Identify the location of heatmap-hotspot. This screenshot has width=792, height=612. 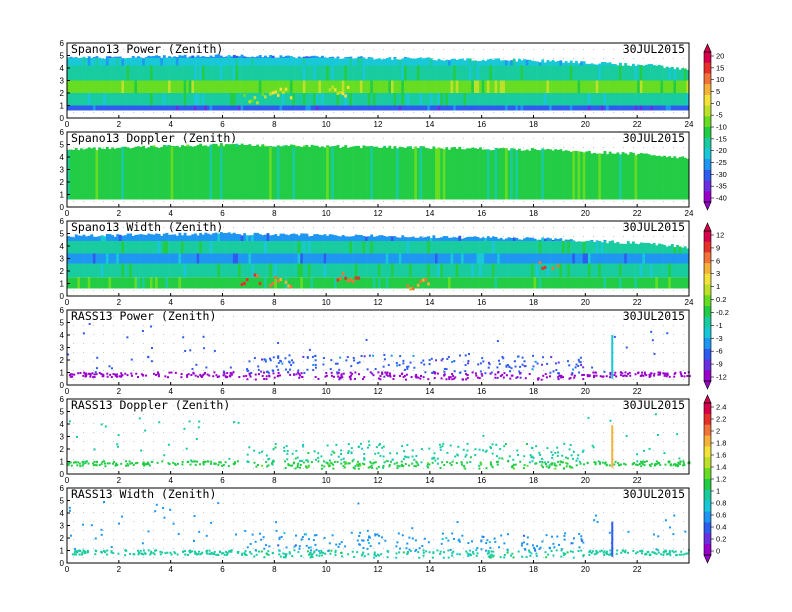
(242, 284).